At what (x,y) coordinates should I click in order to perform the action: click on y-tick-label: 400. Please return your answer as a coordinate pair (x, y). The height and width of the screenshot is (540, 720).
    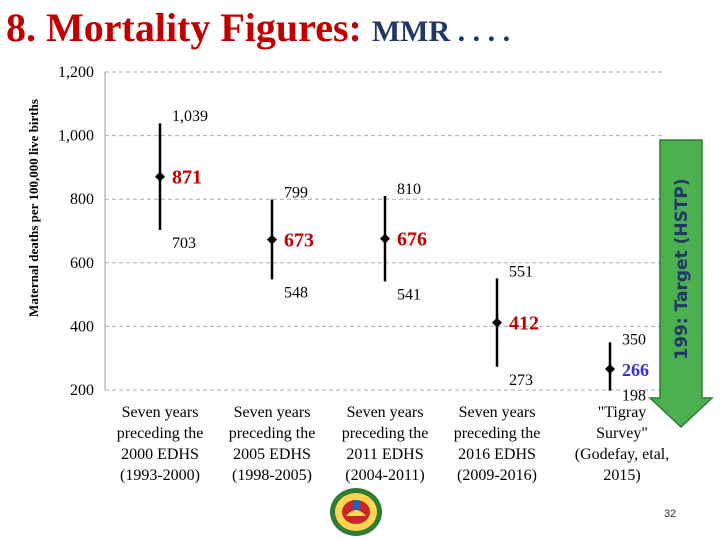
    Looking at the image, I should click on (82, 326).